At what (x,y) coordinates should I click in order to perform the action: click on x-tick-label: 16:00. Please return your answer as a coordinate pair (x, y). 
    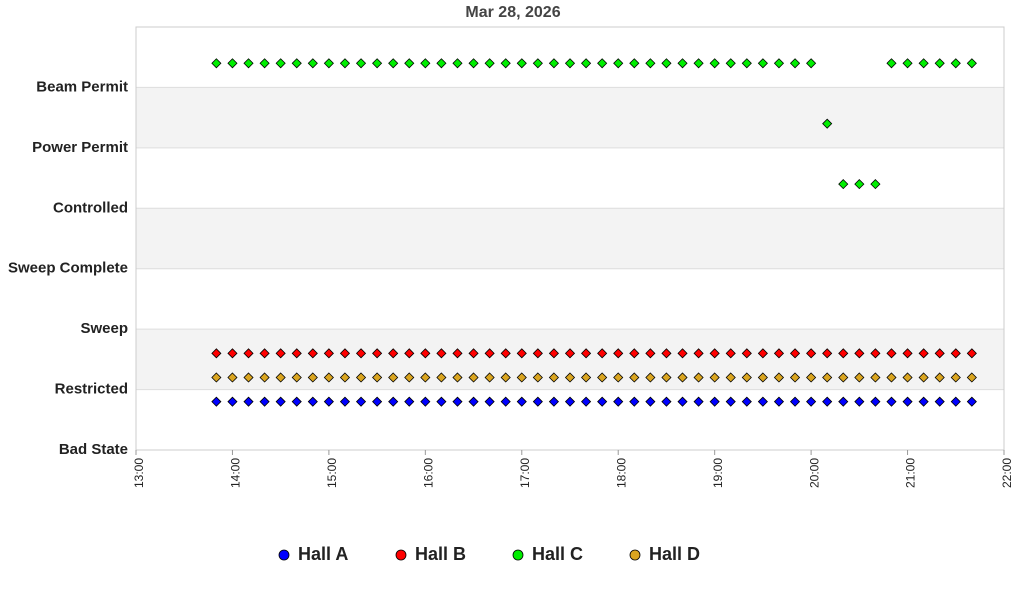
    Looking at the image, I should click on (429, 473).